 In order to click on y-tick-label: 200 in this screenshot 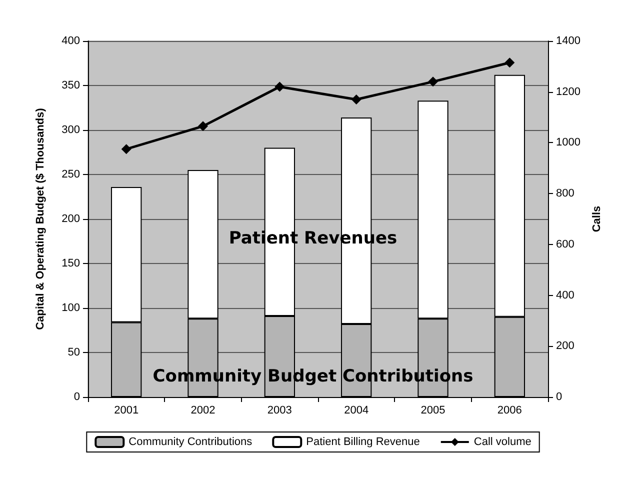, I will do `click(71, 219)`.